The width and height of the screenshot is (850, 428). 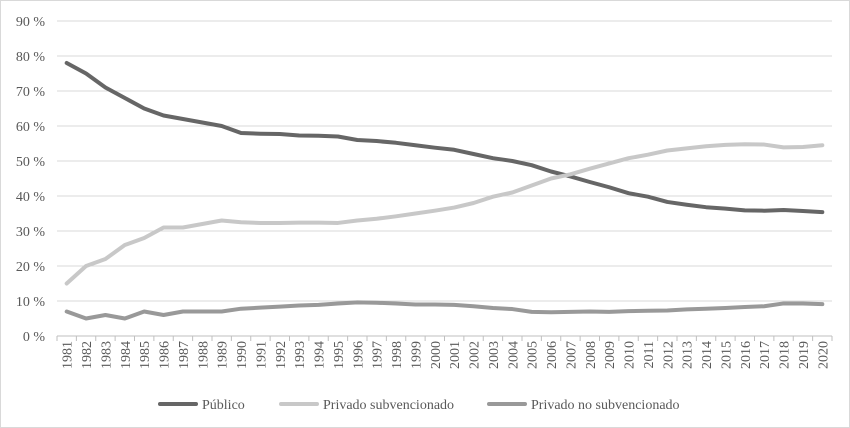 What do you see at coordinates (571, 355) in the screenshot?
I see `x-tick-label: 2007` at bounding box center [571, 355].